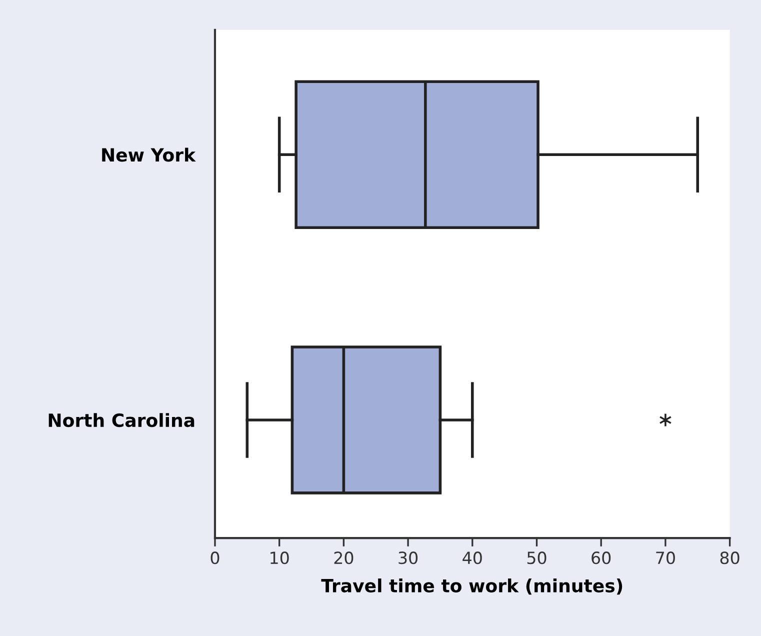 Image resolution: width=761 pixels, height=636 pixels. Describe the element at coordinates (215, 558) in the screenshot. I see `x-tick-label: 0` at that location.